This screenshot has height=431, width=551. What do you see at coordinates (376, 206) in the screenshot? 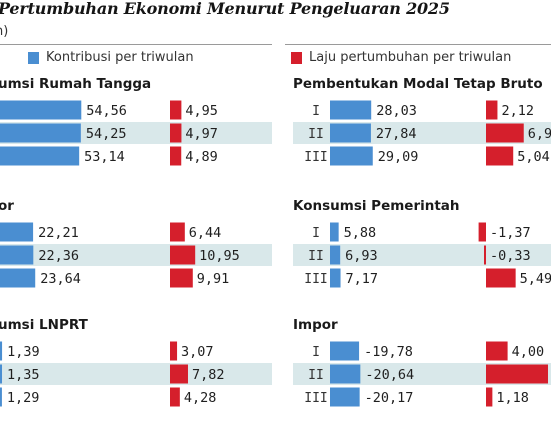
I see `panel-title: Konsumsi Pemerintah` at bounding box center [376, 206].